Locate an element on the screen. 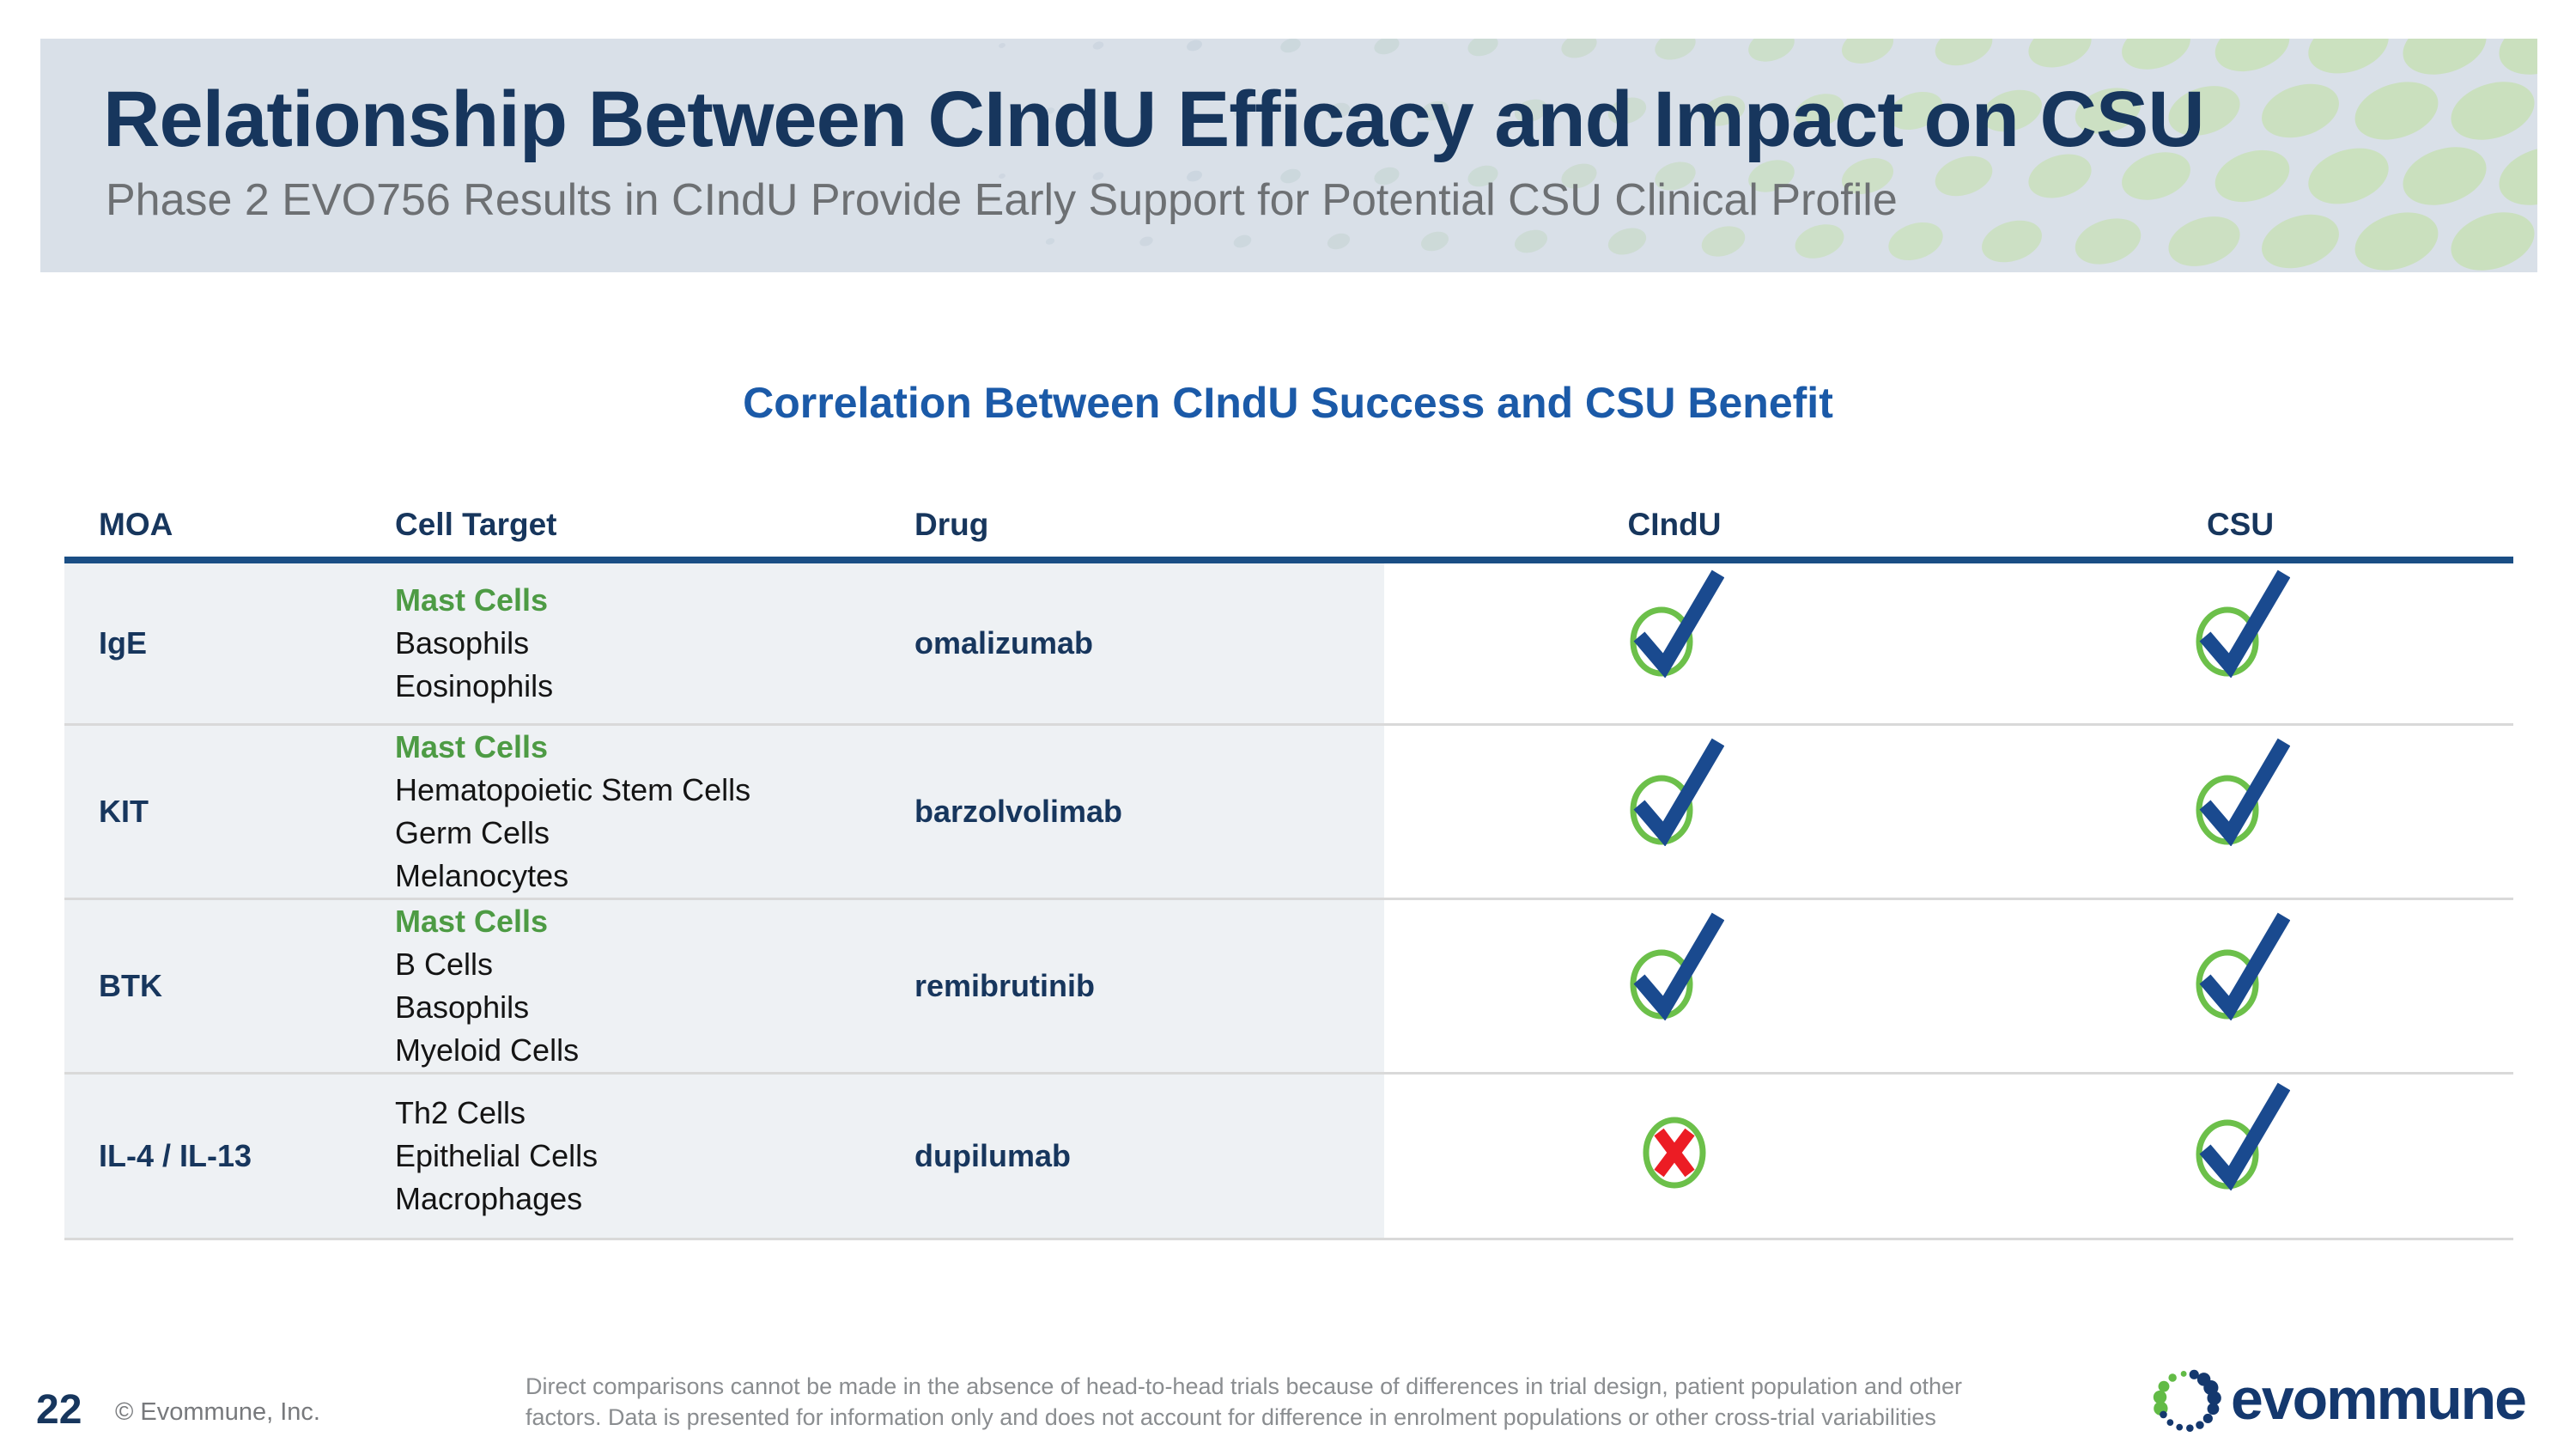 This screenshot has width=2576, height=1449. column-header-cindu: CIndU is located at coordinates (1675, 524).